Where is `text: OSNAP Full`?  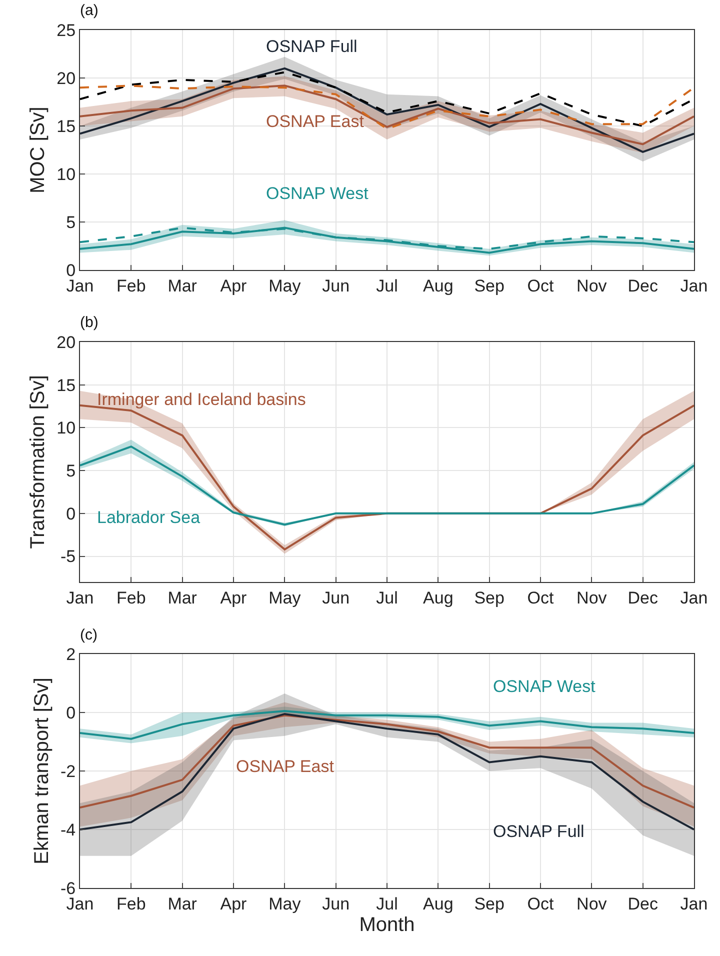
text: OSNAP Full is located at coordinates (538, 831).